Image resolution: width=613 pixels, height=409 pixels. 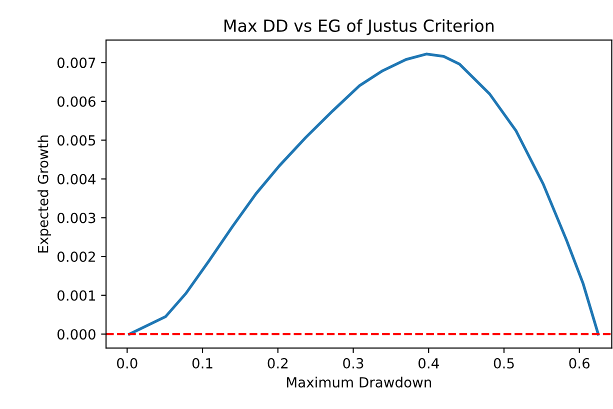 What do you see at coordinates (76, 140) in the screenshot?
I see `y-tick-label: 0.005` at bounding box center [76, 140].